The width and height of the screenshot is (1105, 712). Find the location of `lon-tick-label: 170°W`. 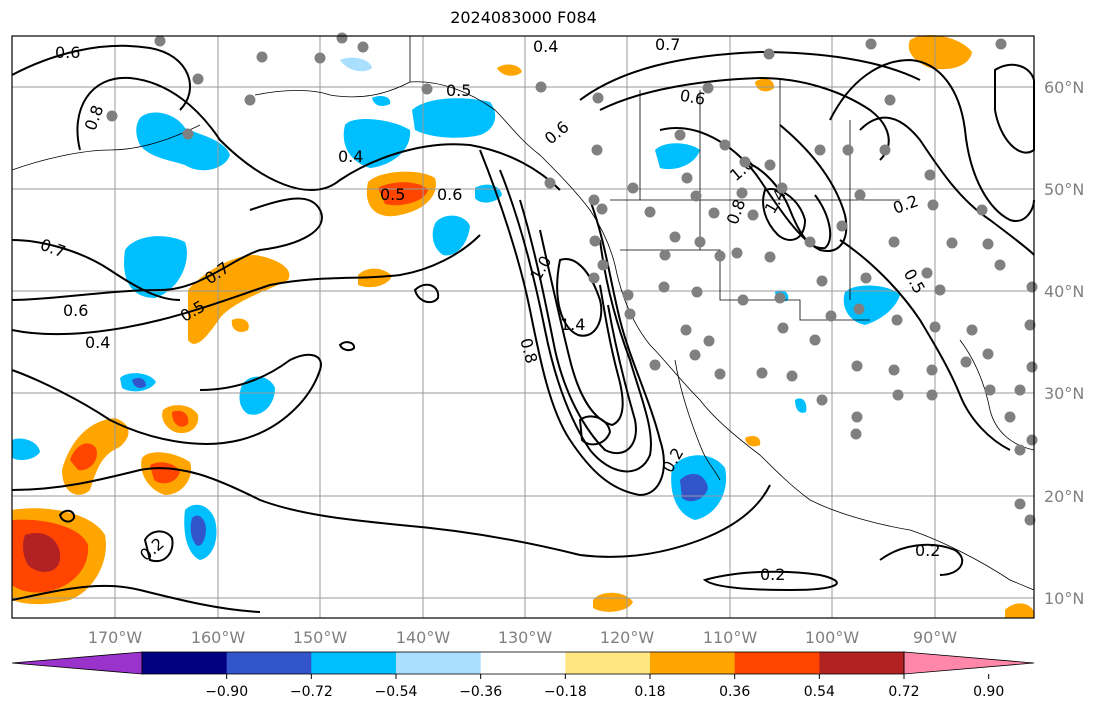

lon-tick-label: 170°W is located at coordinates (115, 637).